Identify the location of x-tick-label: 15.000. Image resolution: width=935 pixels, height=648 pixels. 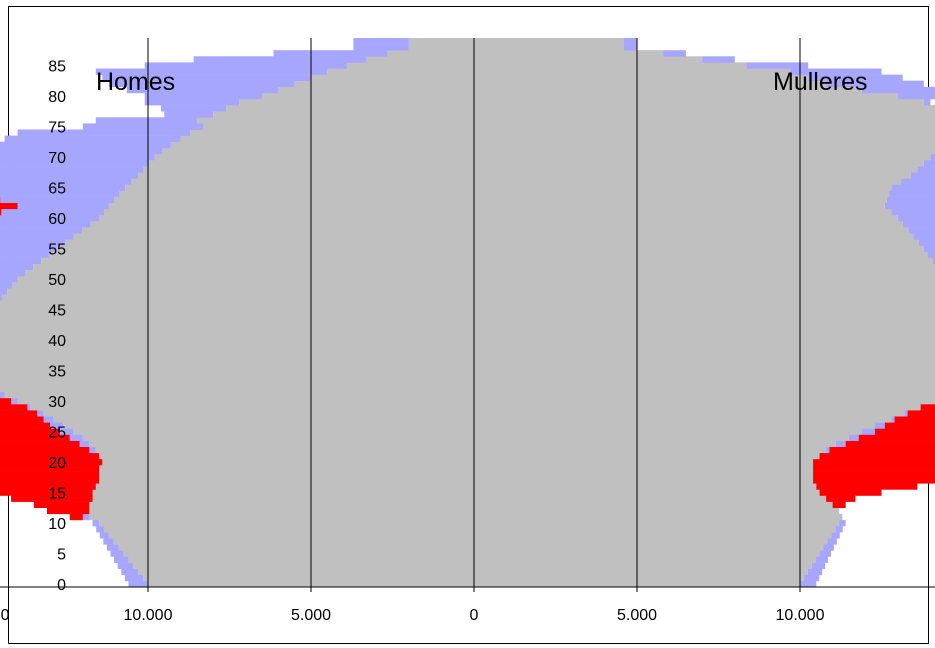
(5, 615).